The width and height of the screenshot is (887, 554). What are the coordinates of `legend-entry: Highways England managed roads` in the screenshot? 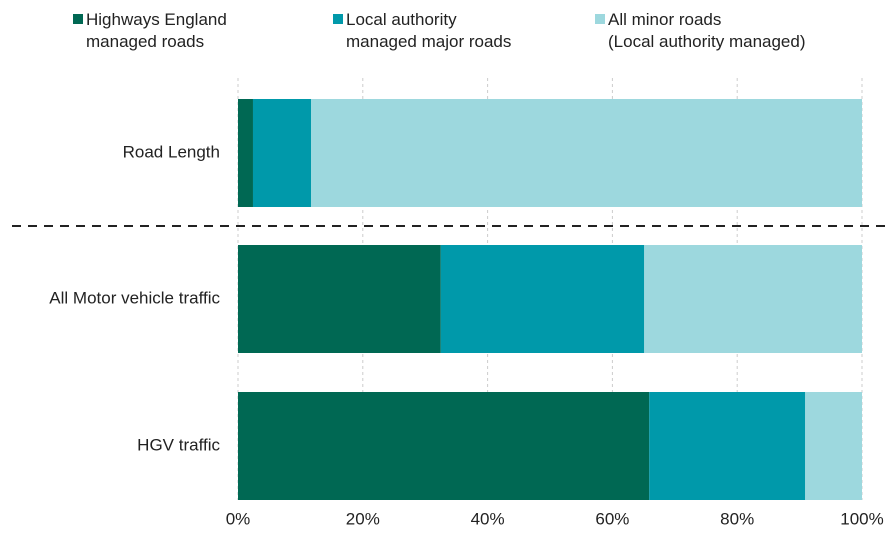 It's located at (150, 31).